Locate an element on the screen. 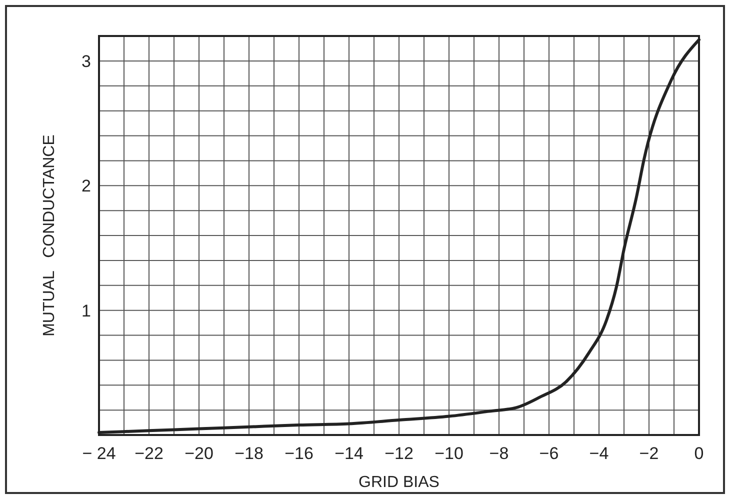 This screenshot has width=730, height=499. y-axis-title: MUTUAL CONDUCTANCE is located at coordinates (49, 235).